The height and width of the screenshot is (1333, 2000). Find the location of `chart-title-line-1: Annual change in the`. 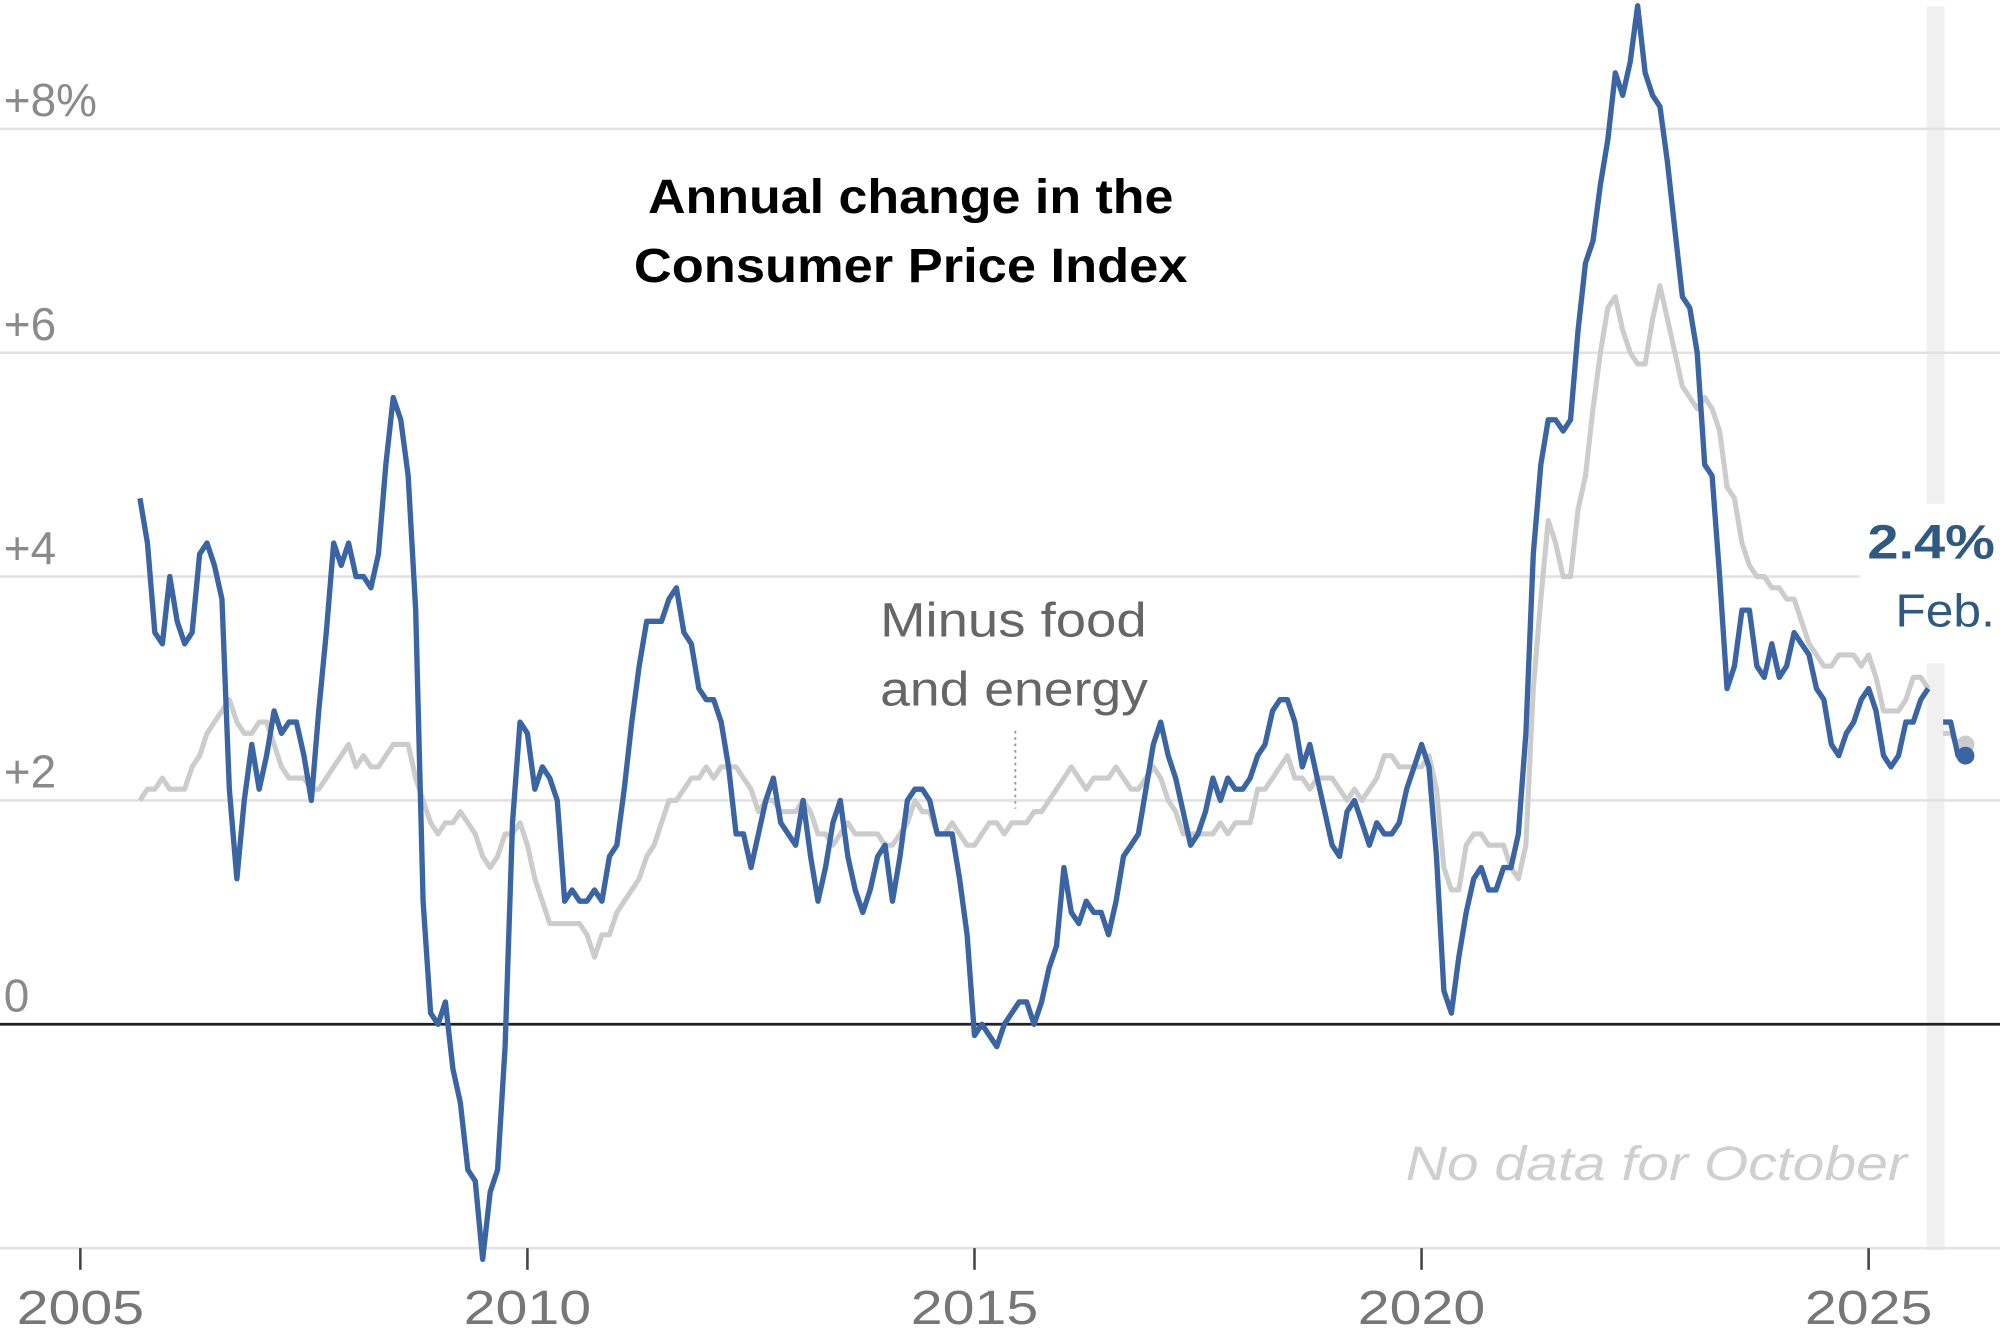

chart-title-line-1: Annual change in the is located at coordinates (911, 197).